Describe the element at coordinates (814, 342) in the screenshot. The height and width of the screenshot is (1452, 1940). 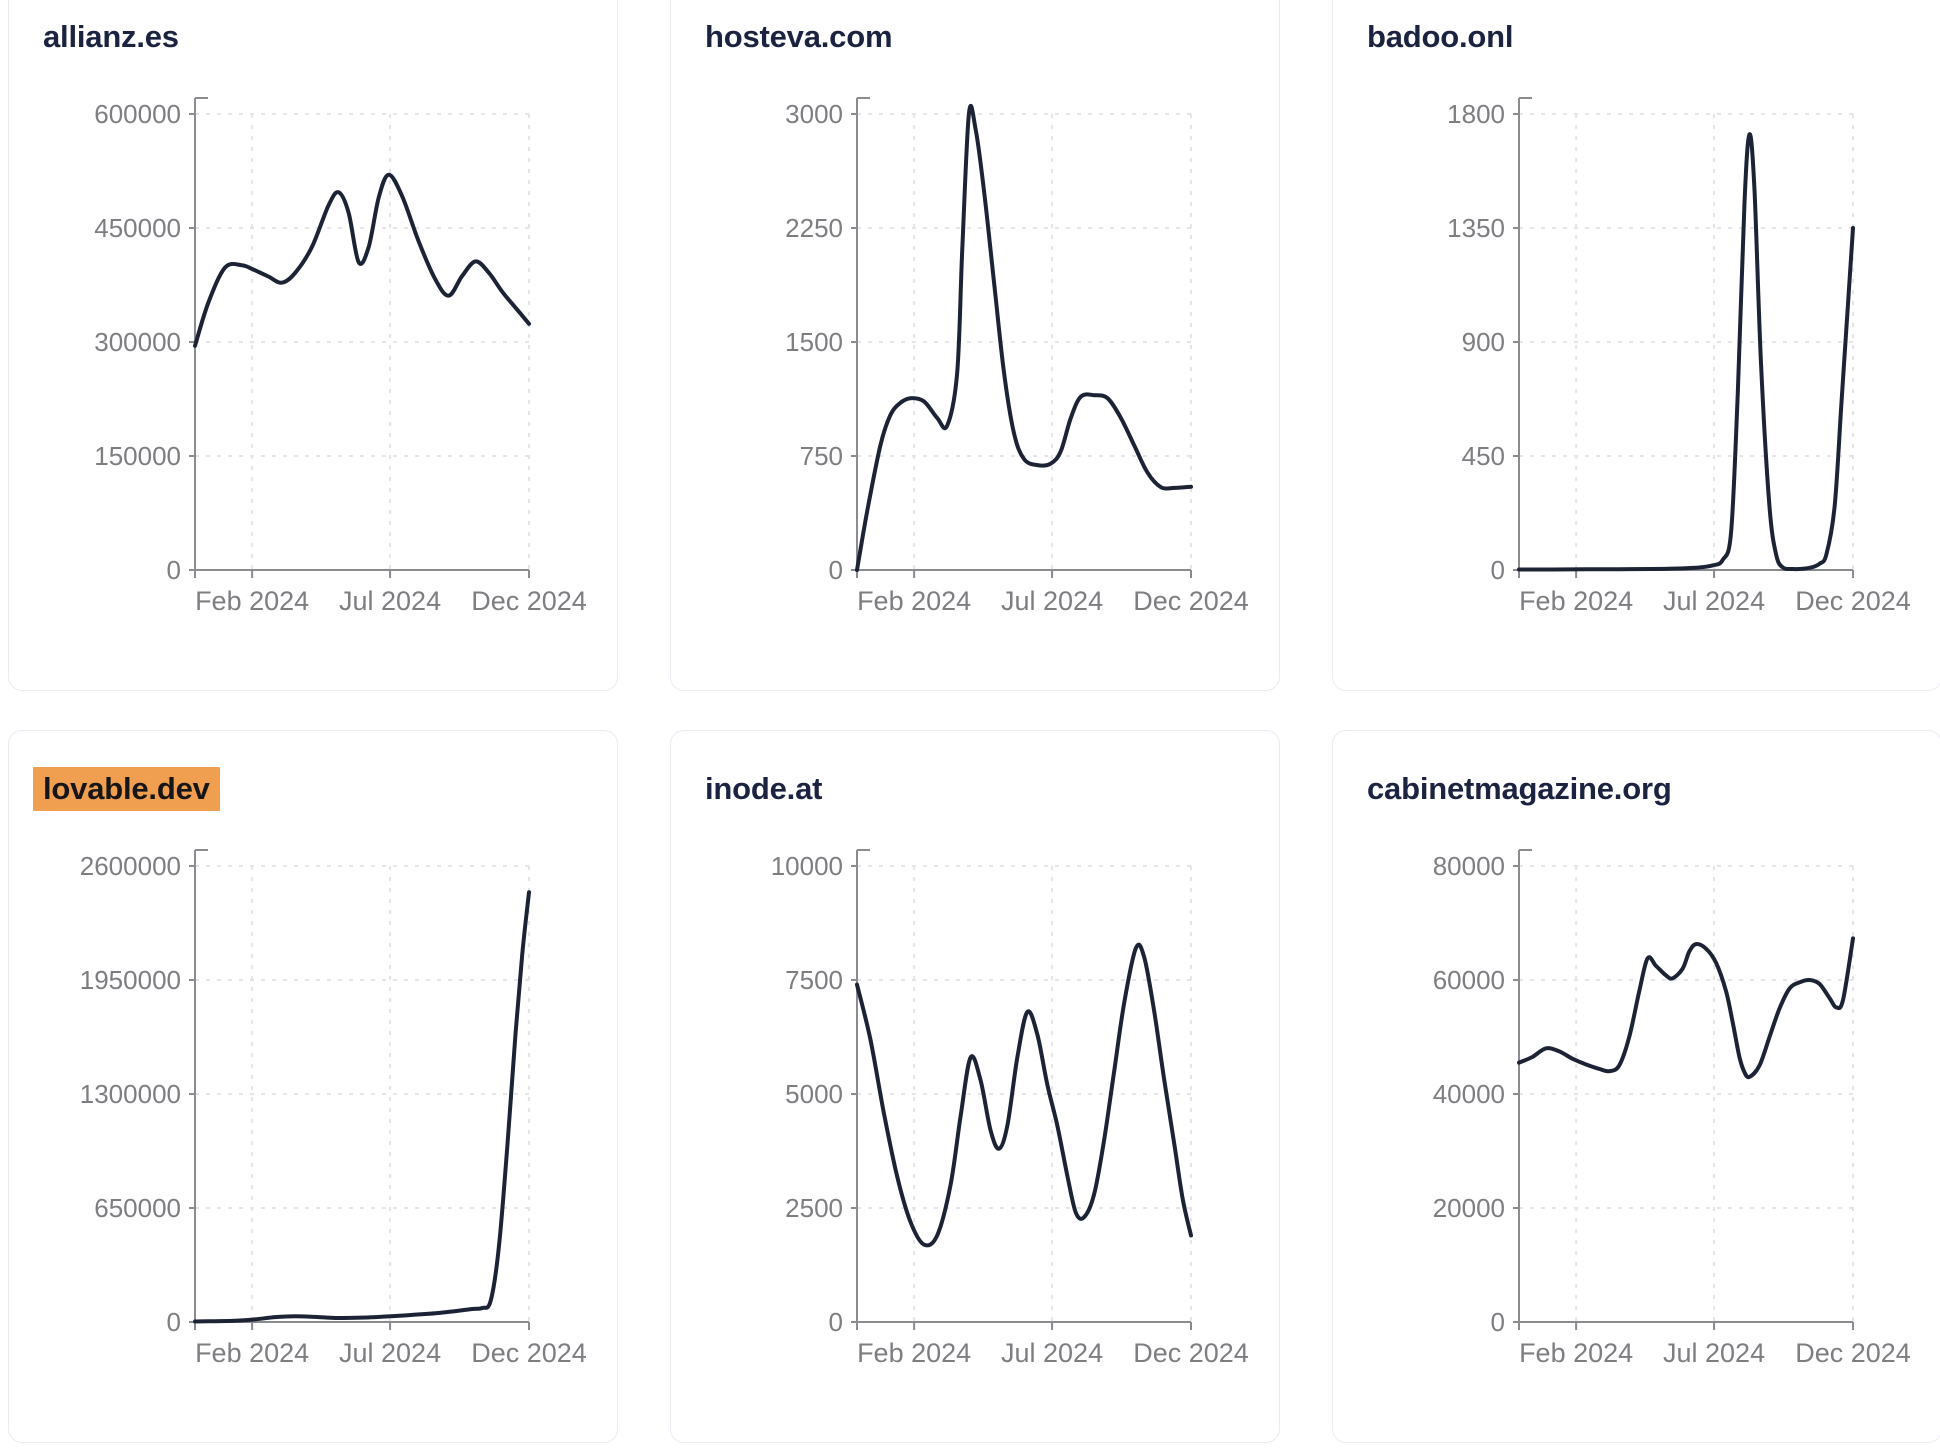
I see `y-tick-label: 1500` at that location.